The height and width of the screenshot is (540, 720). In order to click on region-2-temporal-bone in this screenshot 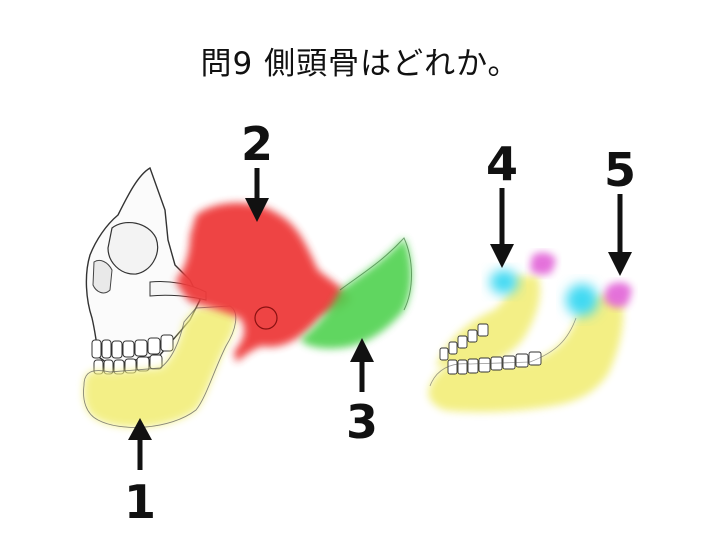, I will do `click(263, 282)`.